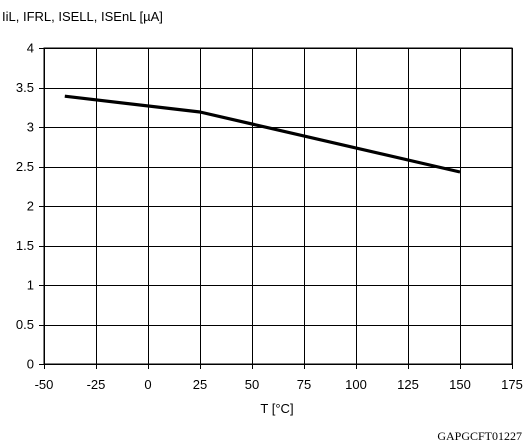 The height and width of the screenshot is (446, 526). Describe the element at coordinates (276, 408) in the screenshot. I see `x-axis-title: T [°C]` at that location.